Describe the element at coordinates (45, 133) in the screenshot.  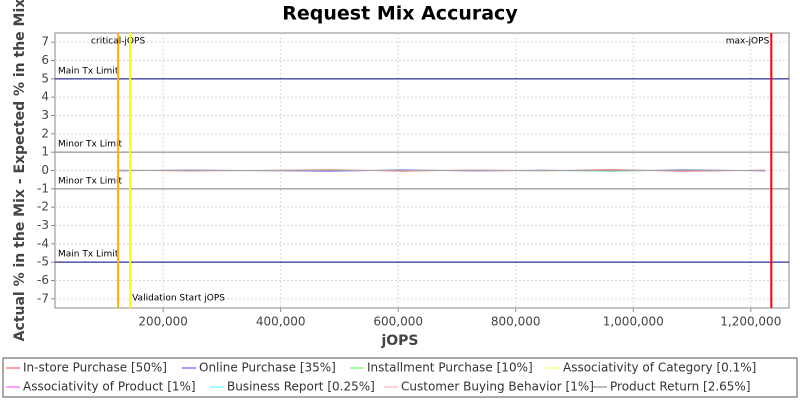
I see `y-tick-label: 2` at that location.